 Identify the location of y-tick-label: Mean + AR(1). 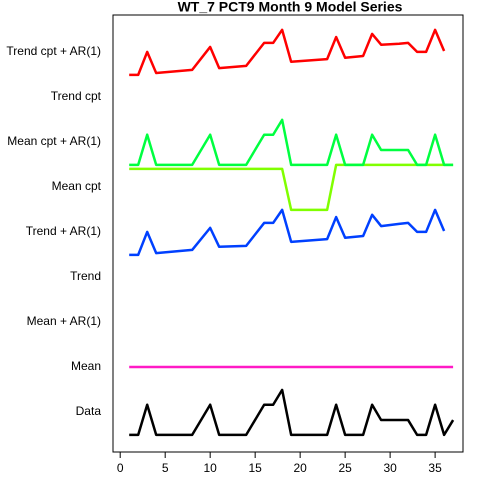
(64, 321).